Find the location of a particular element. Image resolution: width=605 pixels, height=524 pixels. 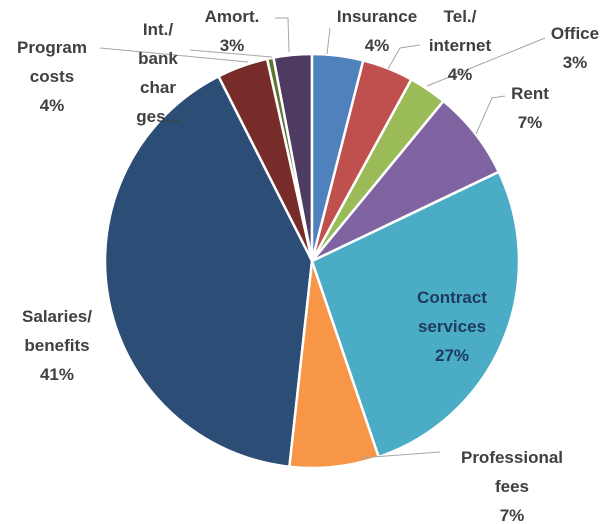

category-label: Contract services is located at coordinates (452, 311).